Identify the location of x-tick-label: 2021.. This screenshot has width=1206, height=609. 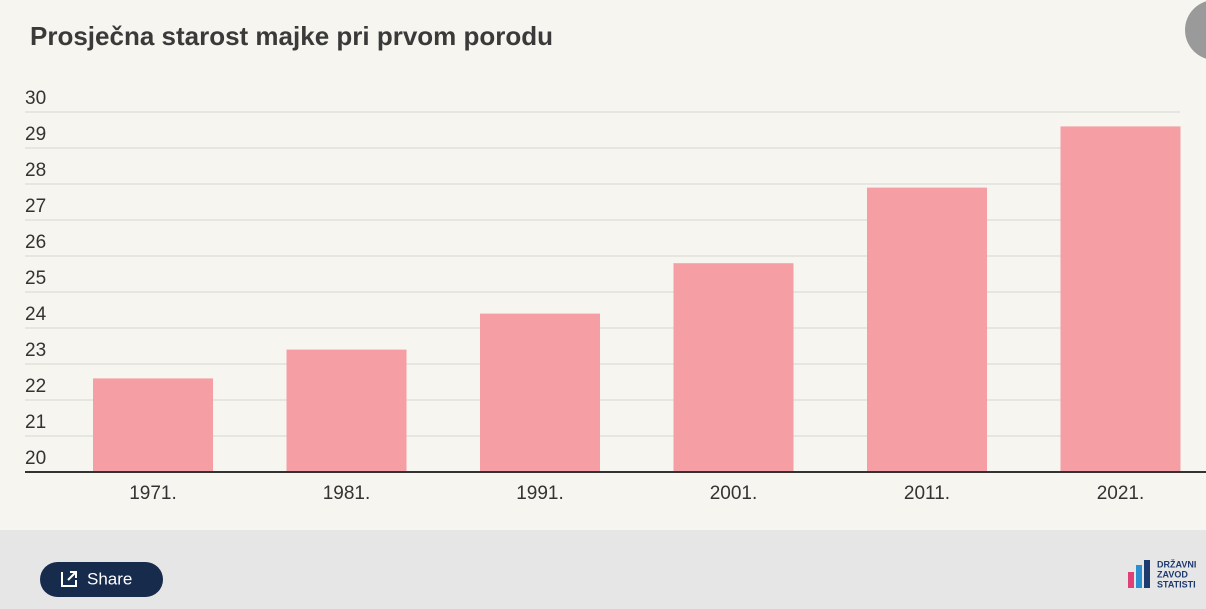
(1121, 493).